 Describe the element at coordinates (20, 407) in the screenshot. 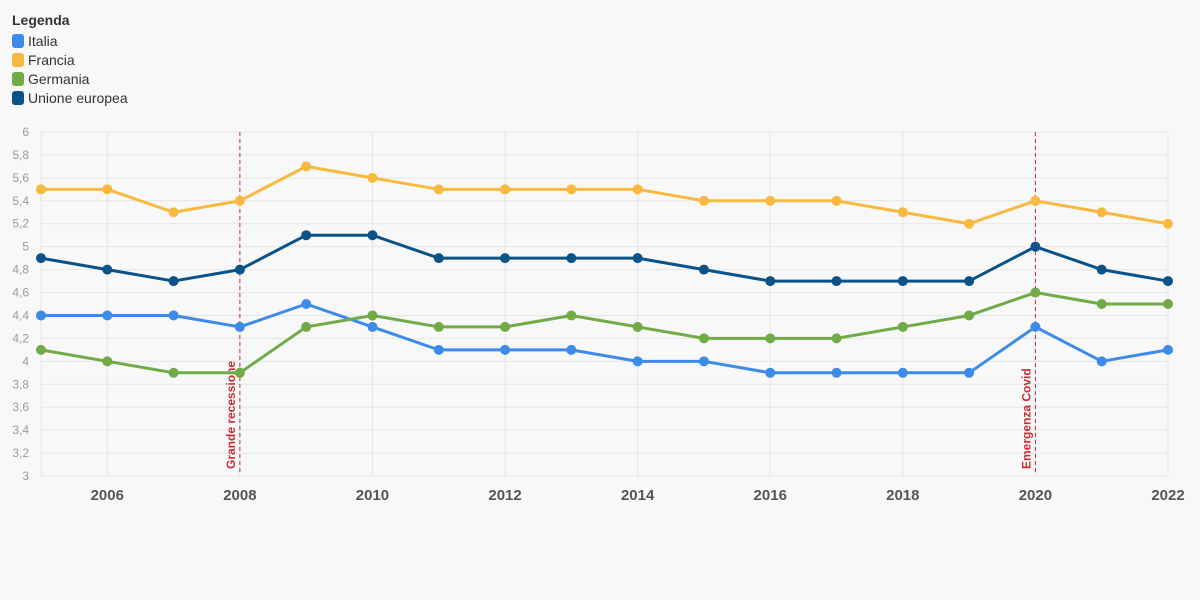

I see `y-tick-label: 3,6` at that location.